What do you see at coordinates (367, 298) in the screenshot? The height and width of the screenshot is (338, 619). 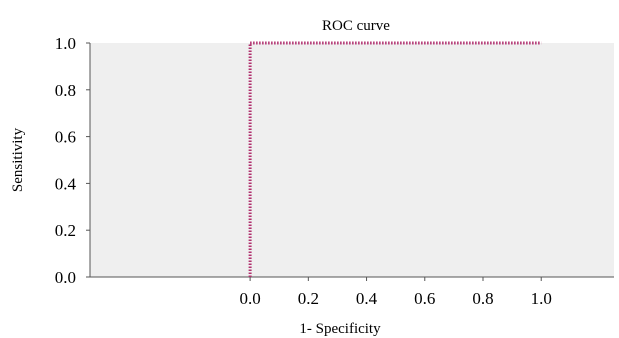 I see `x-tick-label: 0.4` at bounding box center [367, 298].